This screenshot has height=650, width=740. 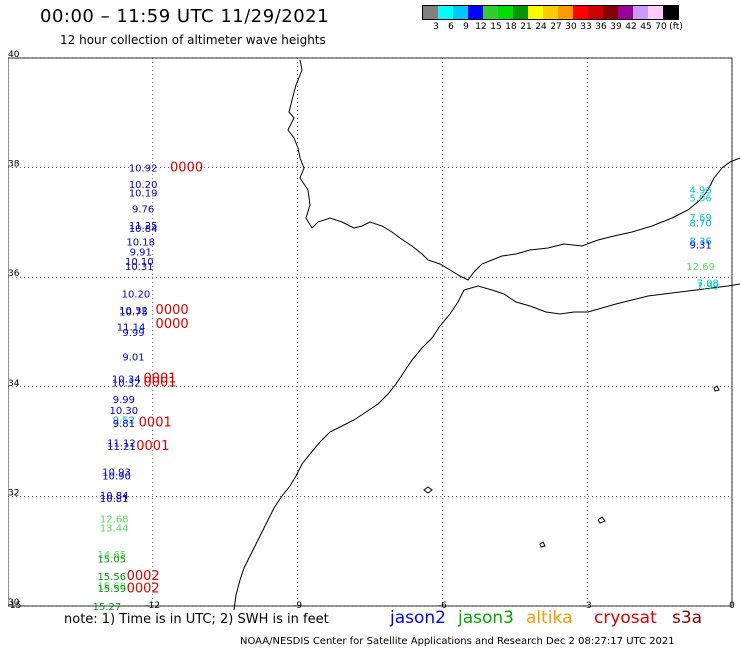 I want to click on wave-height-label: 7.08, so click(x=708, y=284).